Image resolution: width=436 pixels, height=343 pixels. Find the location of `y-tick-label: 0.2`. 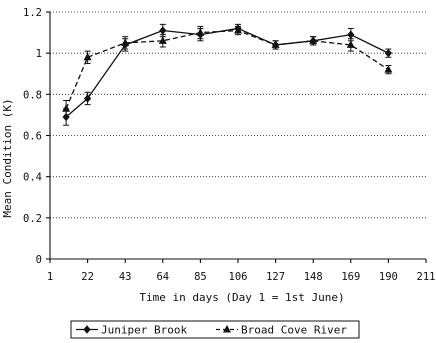

y-tick-label: 0.2 is located at coordinates (32, 219).